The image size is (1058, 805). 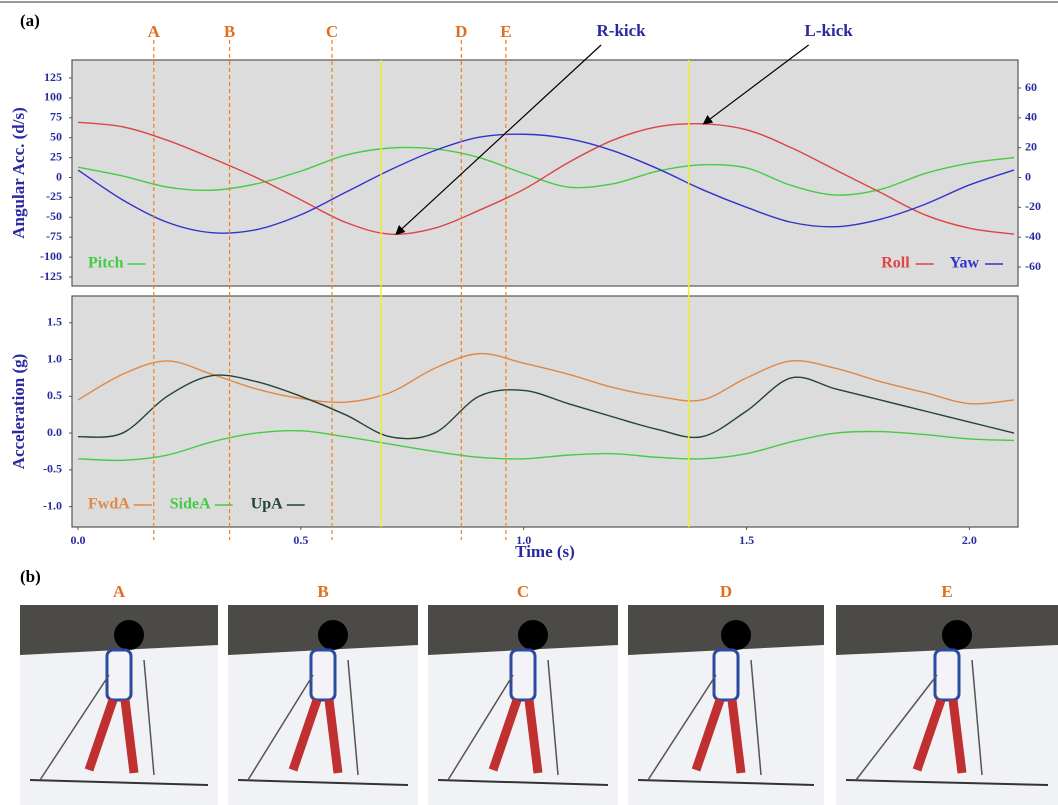 What do you see at coordinates (154, 31) in the screenshot?
I see `phase-label: A` at bounding box center [154, 31].